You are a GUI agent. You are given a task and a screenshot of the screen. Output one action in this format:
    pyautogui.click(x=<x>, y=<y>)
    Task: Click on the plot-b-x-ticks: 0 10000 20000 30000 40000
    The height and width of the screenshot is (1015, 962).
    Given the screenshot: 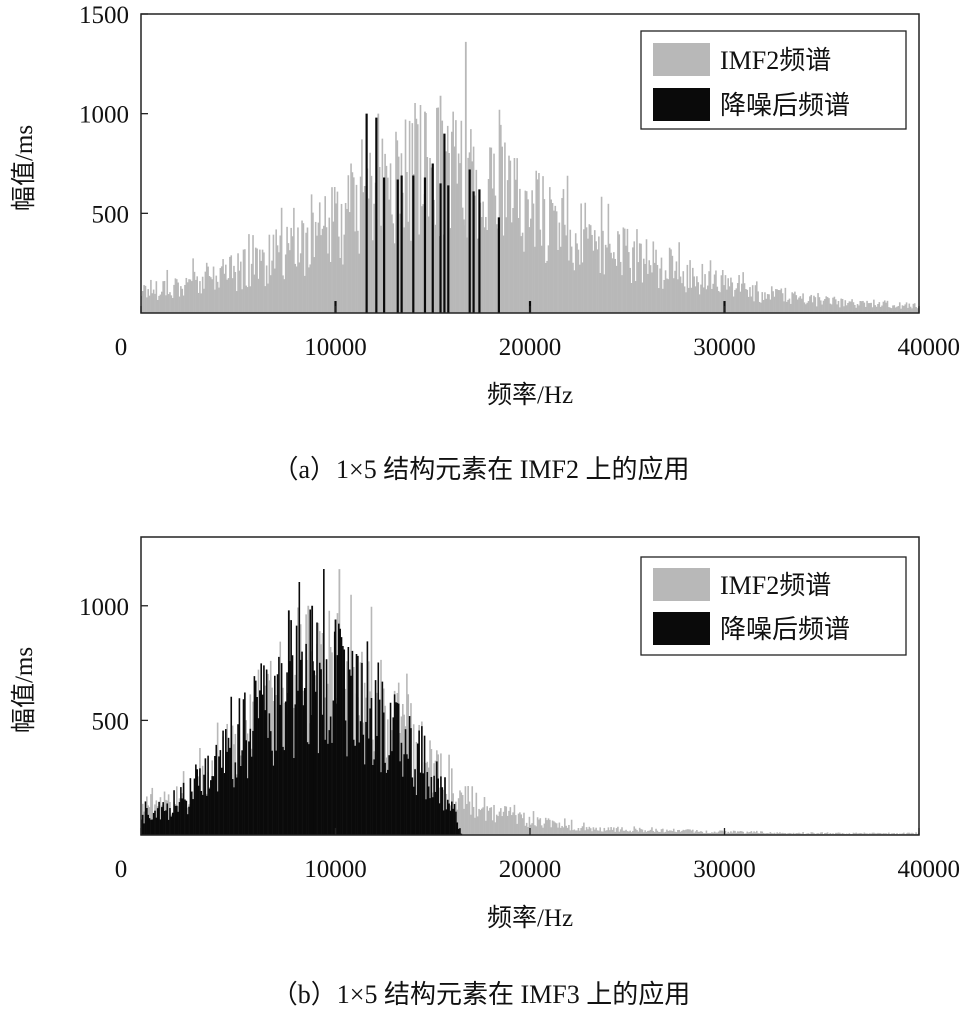 What is the action you would take?
    pyautogui.click(x=537, y=855)
    